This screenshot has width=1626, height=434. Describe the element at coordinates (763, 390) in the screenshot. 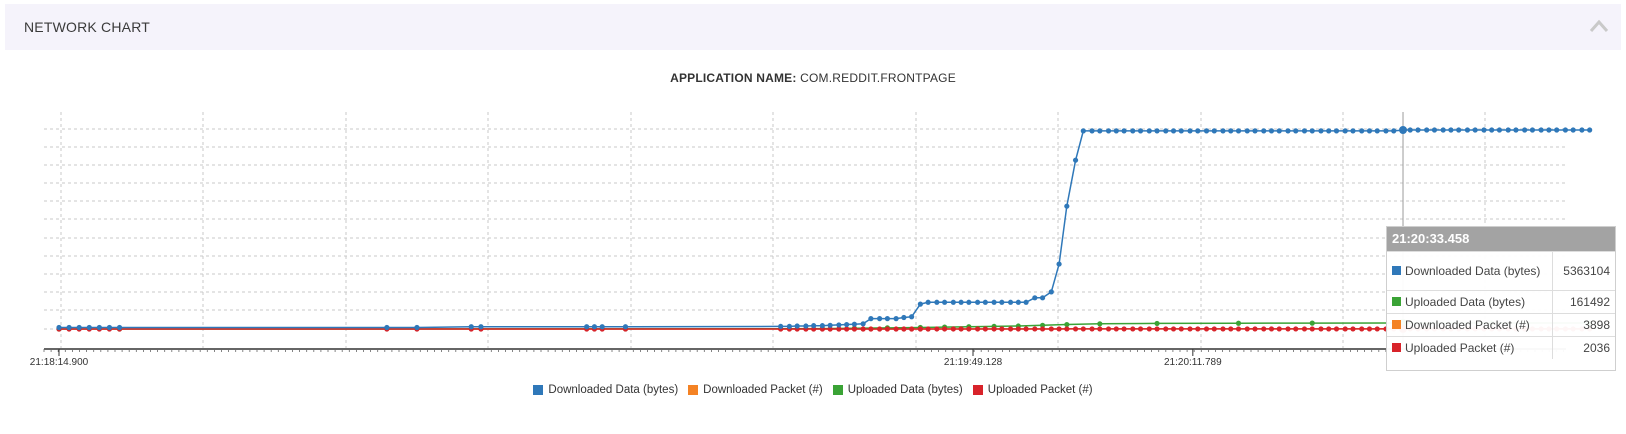

I see `legend-label: Downloaded Packet (#)` at that location.